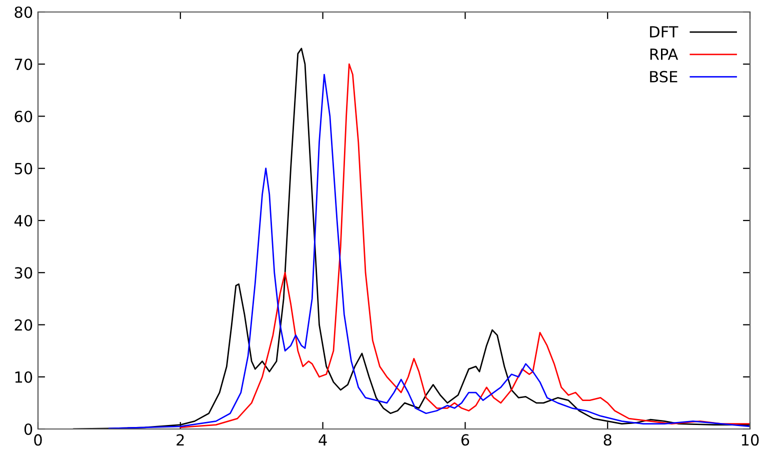 The image size is (776, 463). What do you see at coordinates (608, 440) in the screenshot?
I see `x-tick-label: 8` at bounding box center [608, 440].